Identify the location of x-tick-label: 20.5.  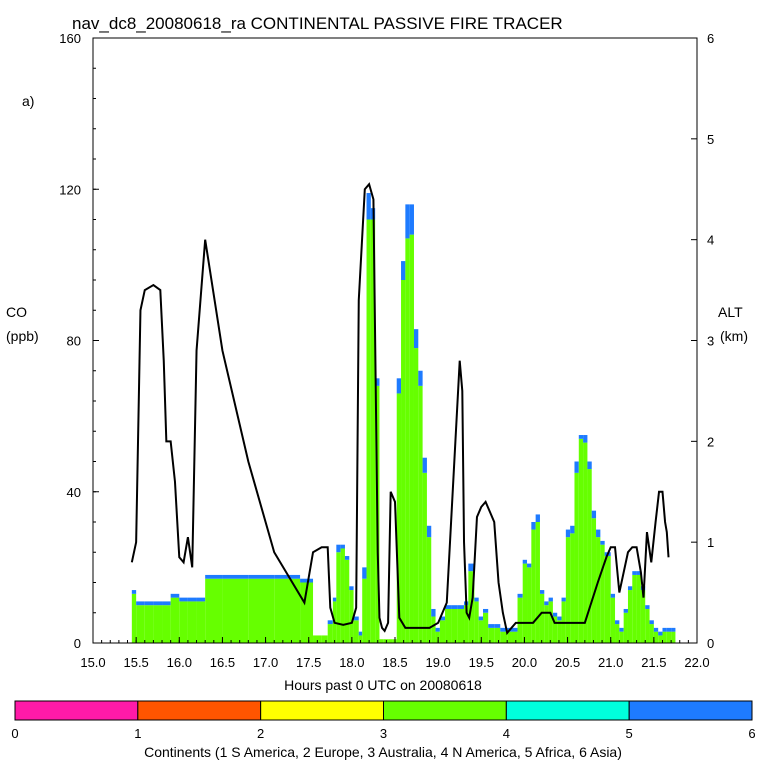
(567, 662).